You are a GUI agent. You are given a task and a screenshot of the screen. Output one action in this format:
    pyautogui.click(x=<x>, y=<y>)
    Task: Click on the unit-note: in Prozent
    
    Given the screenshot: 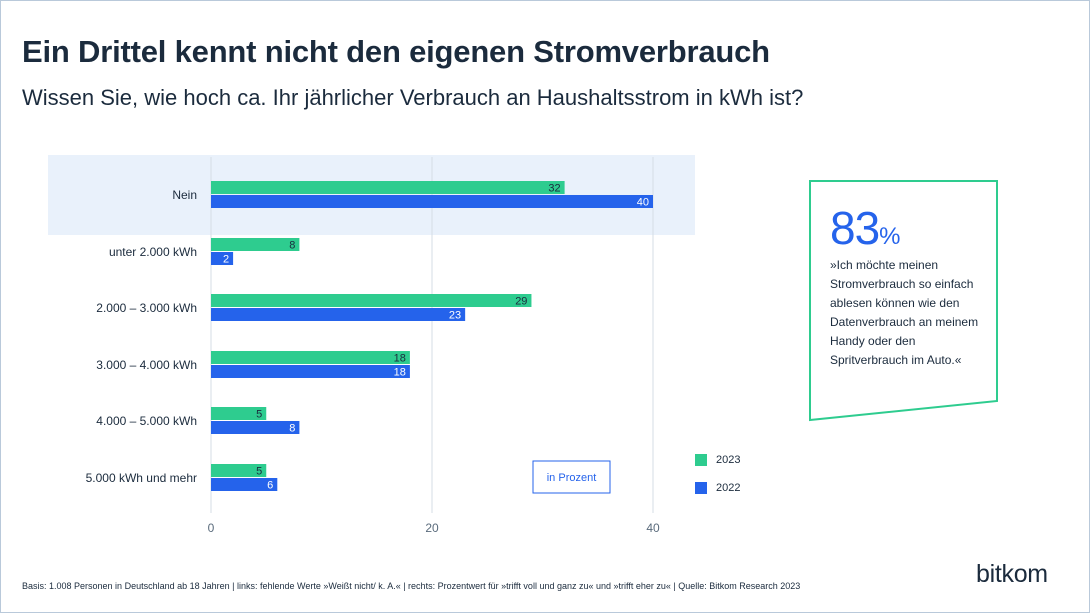 What is the action you would take?
    pyautogui.click(x=572, y=478)
    